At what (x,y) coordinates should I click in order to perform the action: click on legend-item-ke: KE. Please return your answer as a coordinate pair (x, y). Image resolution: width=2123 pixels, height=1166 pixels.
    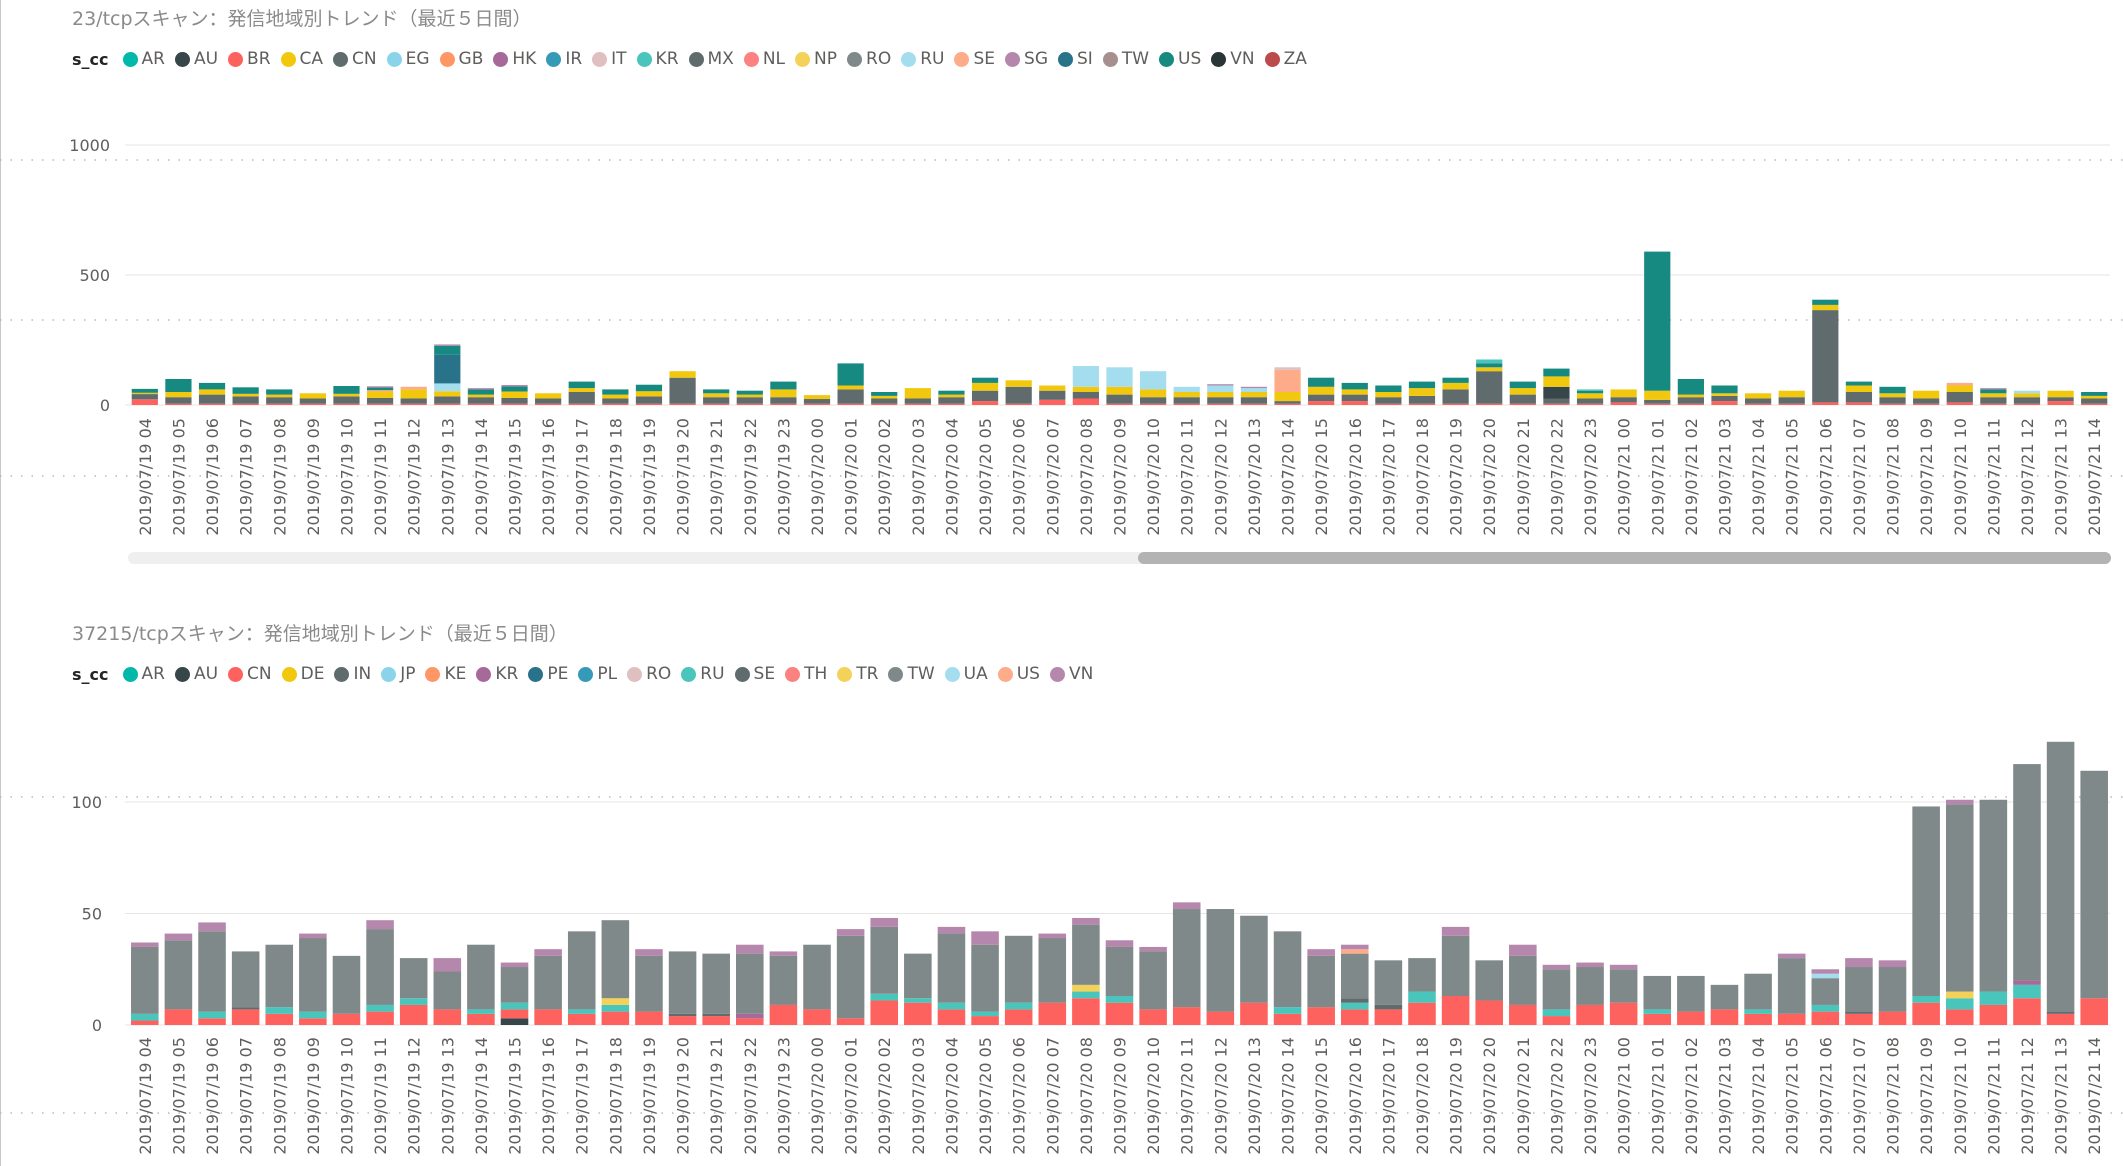
    Looking at the image, I should click on (445, 674).